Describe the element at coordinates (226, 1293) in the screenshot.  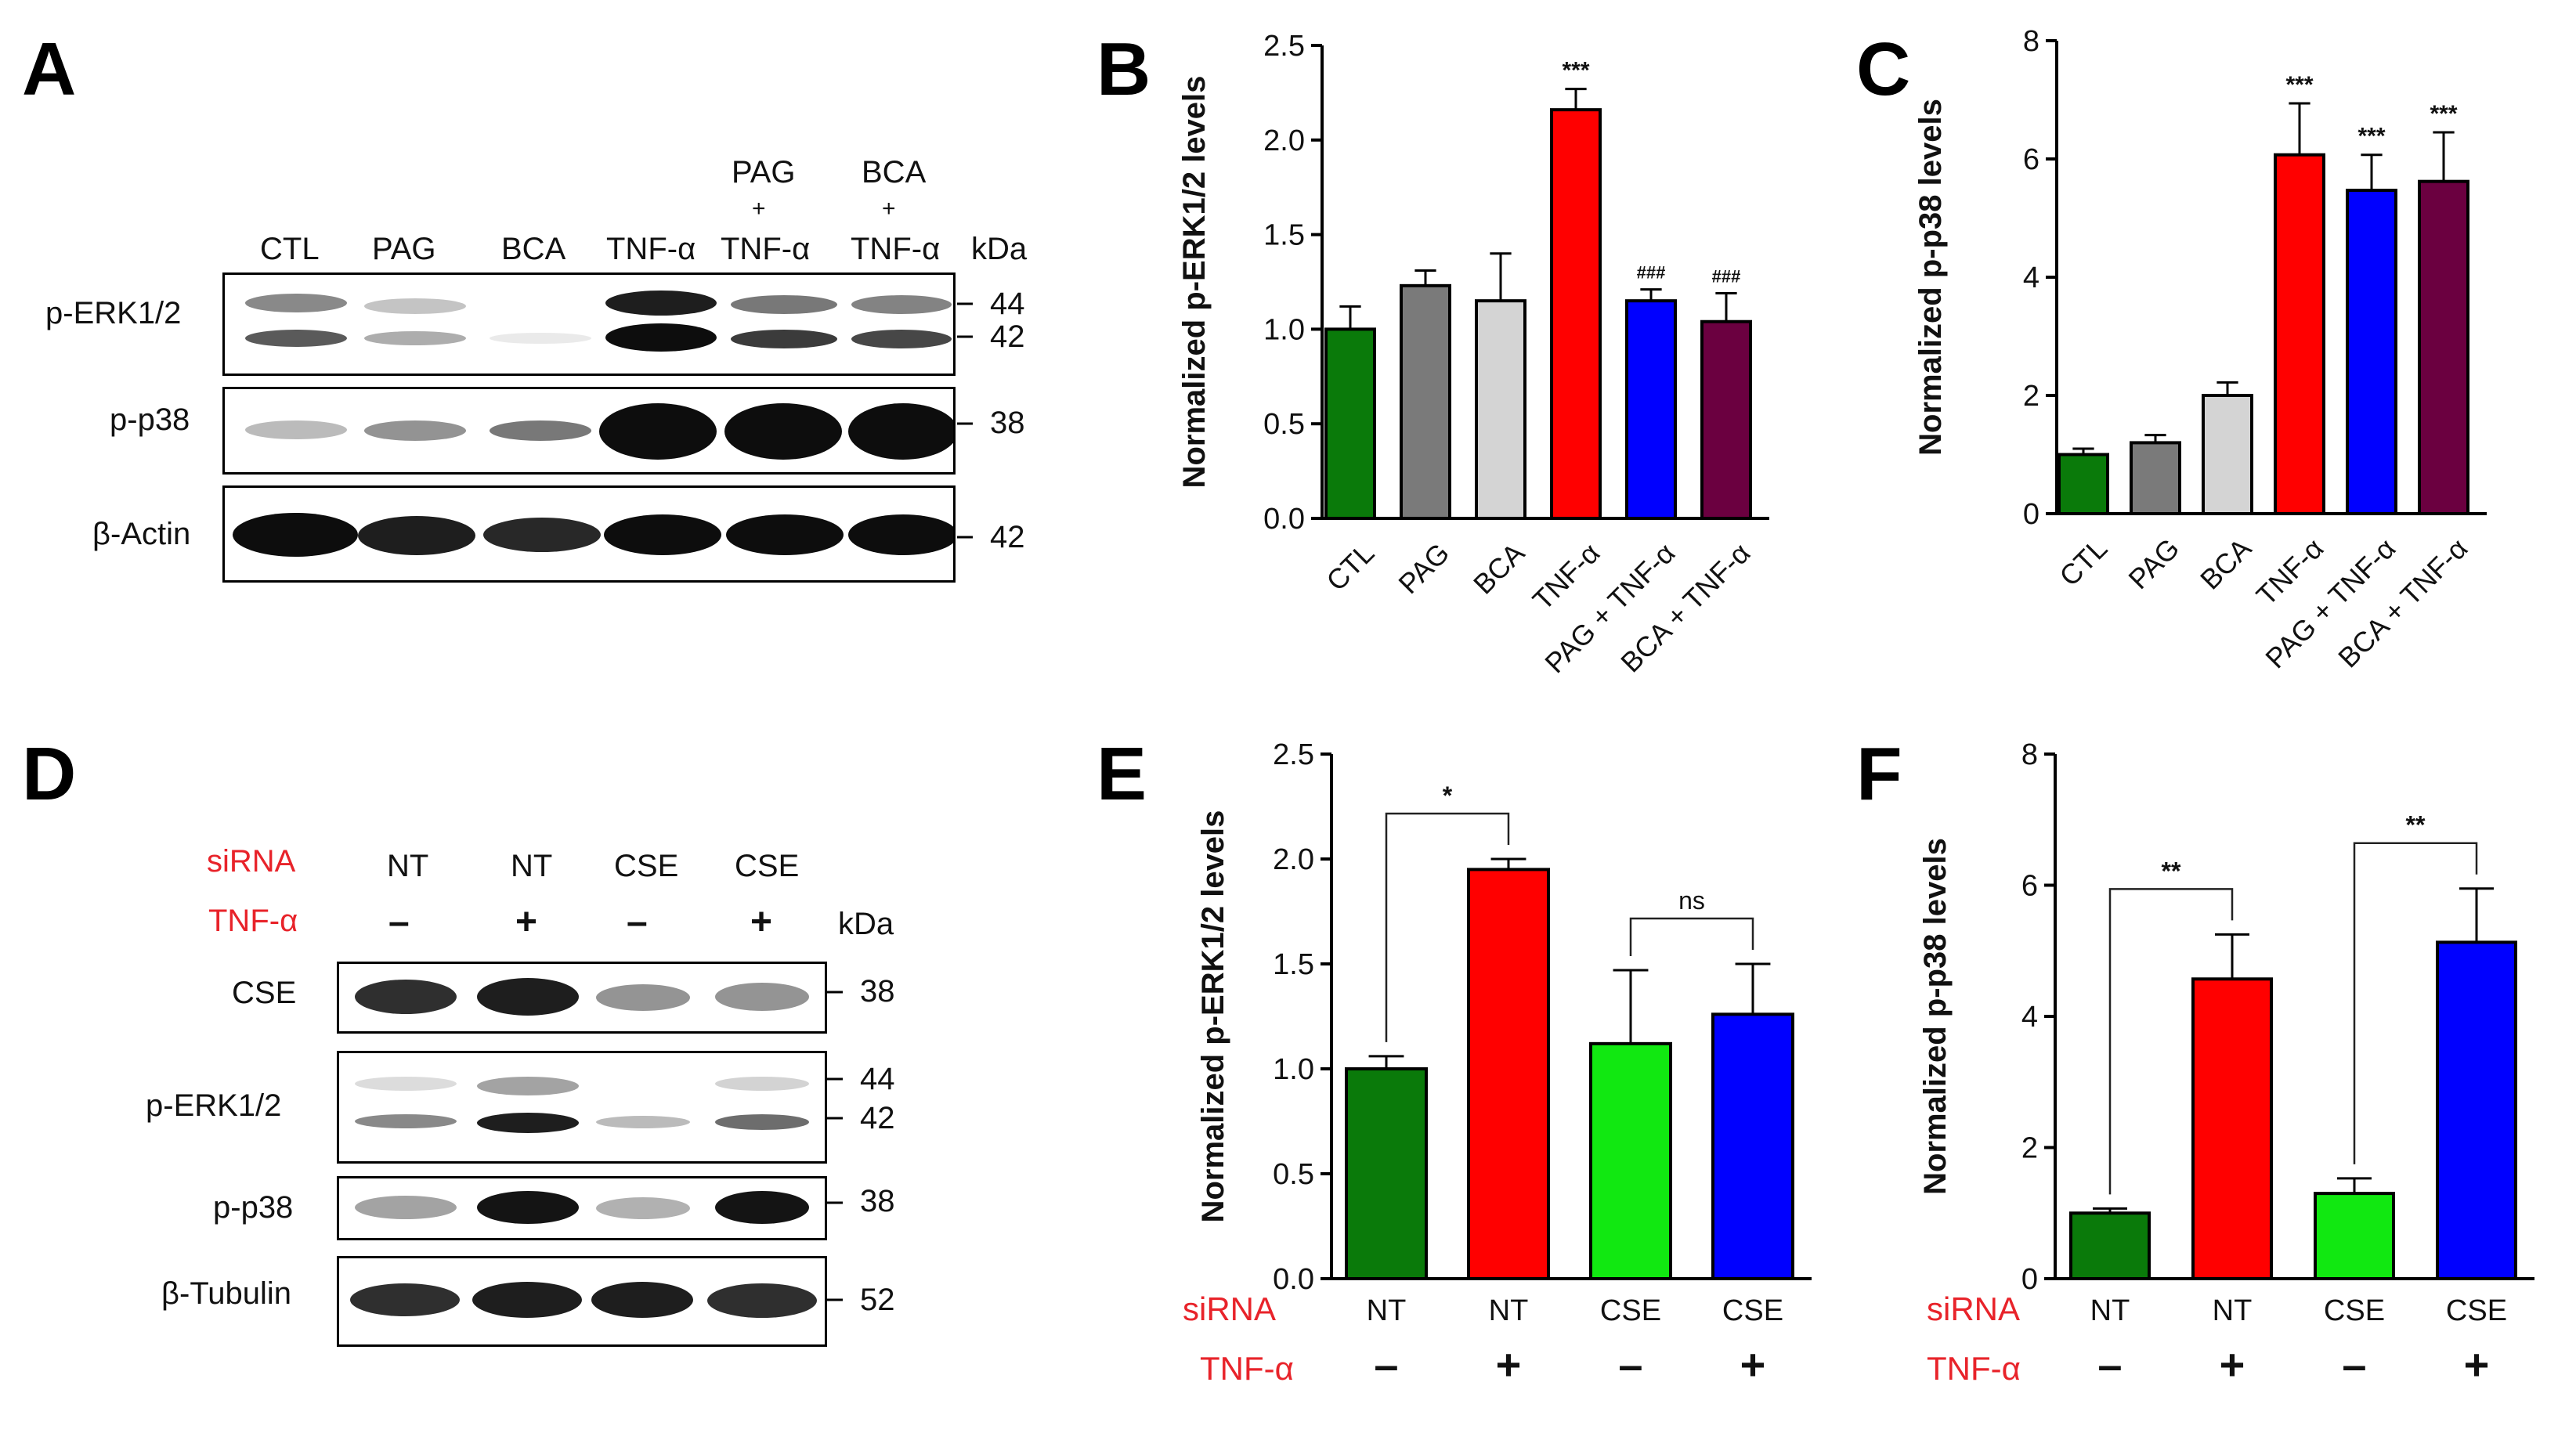
I see `row-label: β-Tubulin` at that location.